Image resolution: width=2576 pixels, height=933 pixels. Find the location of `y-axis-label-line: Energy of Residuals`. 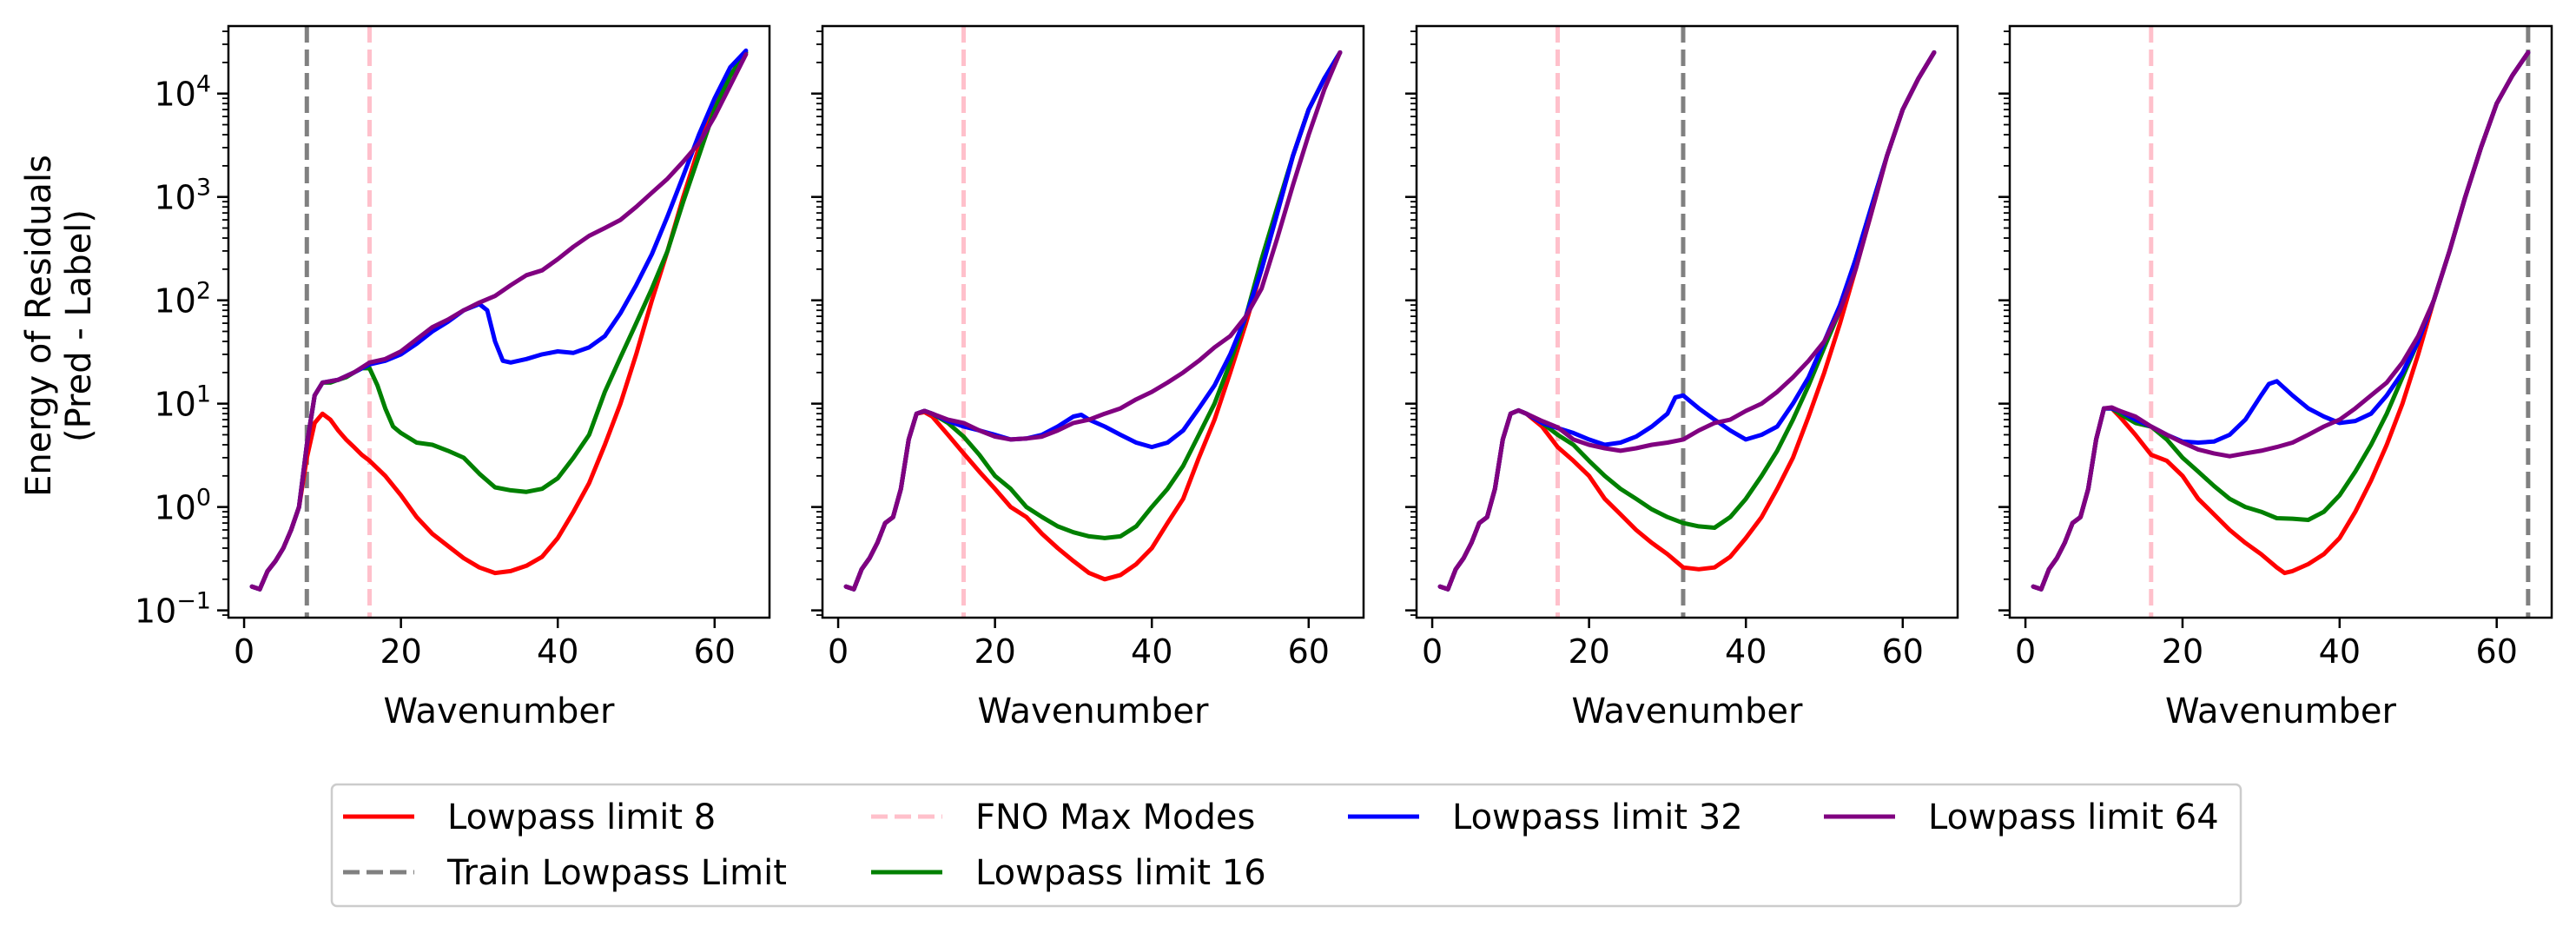

y-axis-label-line: Energy of Residuals is located at coordinates (39, 326).